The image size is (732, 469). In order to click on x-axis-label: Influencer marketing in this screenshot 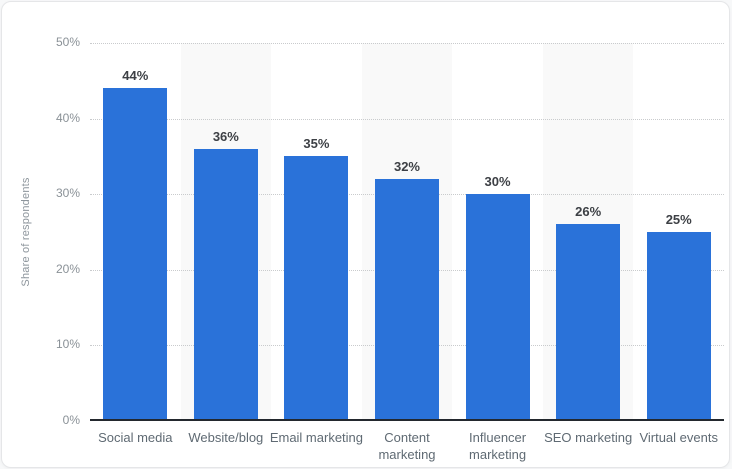, I will do `click(498, 446)`.